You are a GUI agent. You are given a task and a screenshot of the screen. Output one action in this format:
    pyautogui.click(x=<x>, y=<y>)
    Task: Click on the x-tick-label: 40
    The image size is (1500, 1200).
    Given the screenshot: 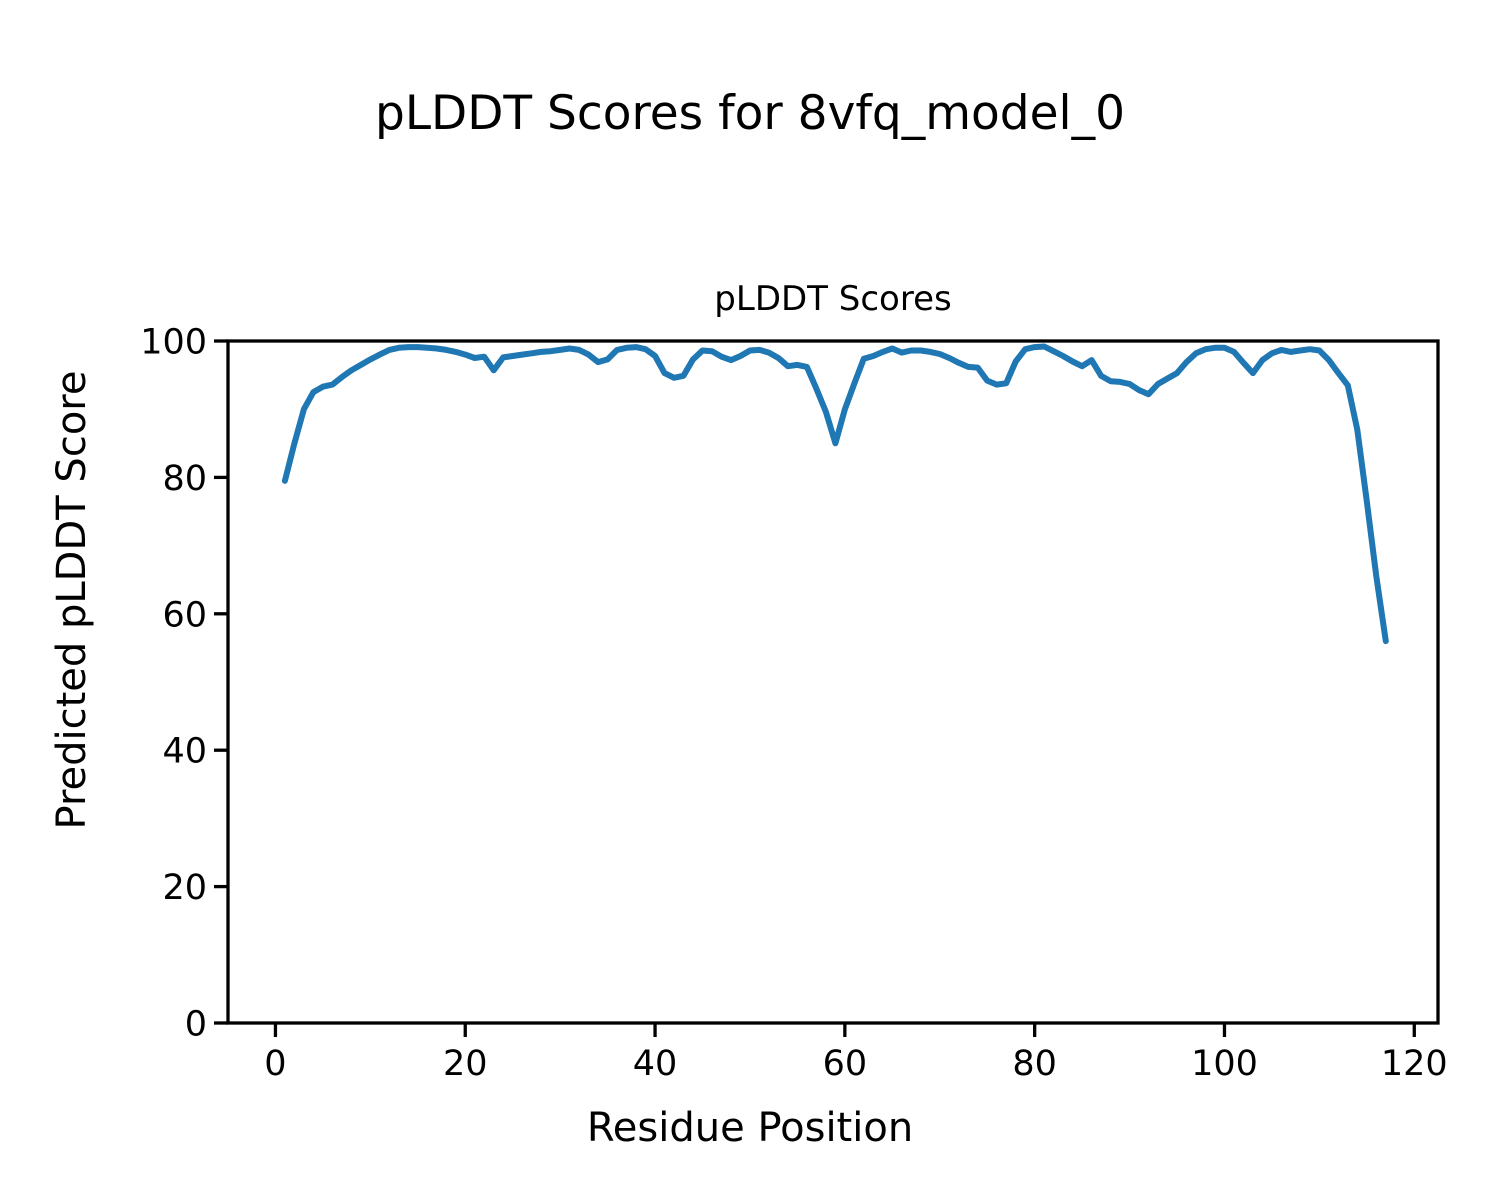 What is the action you would take?
    pyautogui.click(x=655, y=1064)
    